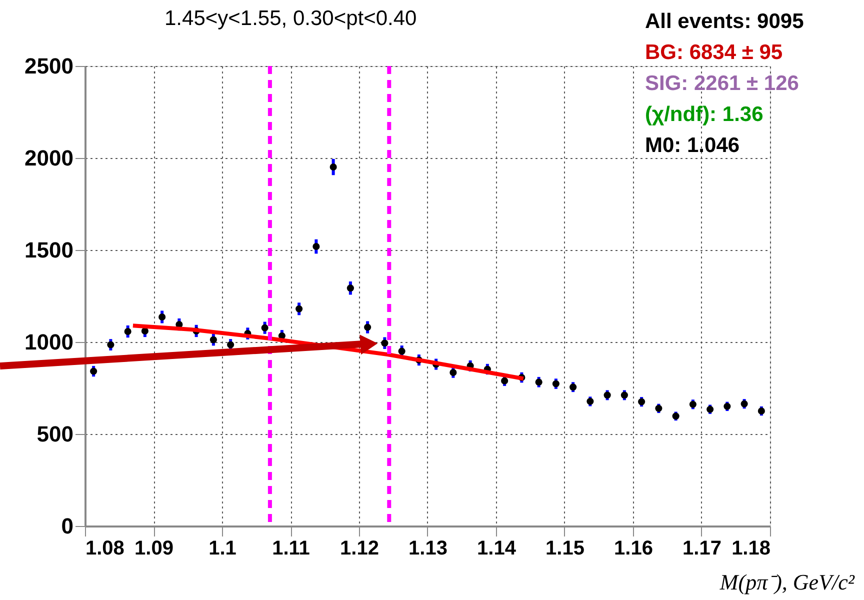 This screenshot has height=600, width=864. Describe the element at coordinates (222, 549) in the screenshot. I see `x-tick-label: 1.1` at that location.